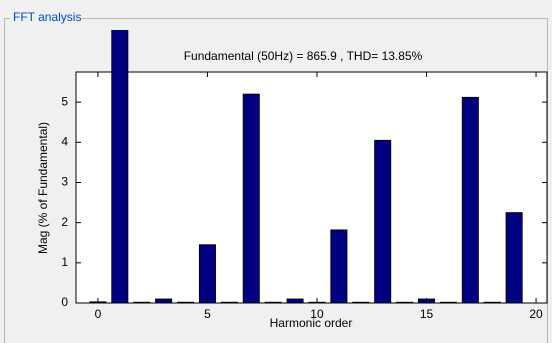  I want to click on x-axis-label: Harmonic order, so click(311, 323).